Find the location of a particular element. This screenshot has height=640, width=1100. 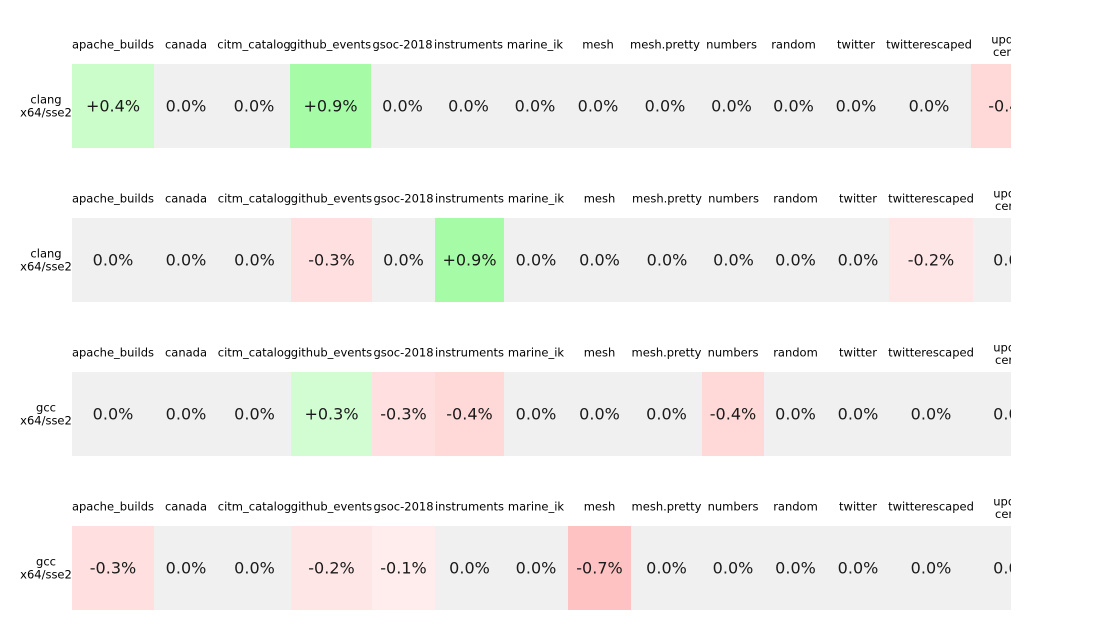

column-header: center is located at coordinates (1013, 514).